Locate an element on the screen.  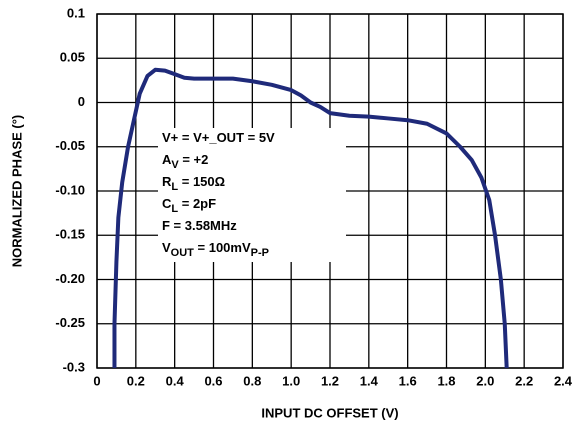
annotation-line: AV = +2 is located at coordinates (185, 161).